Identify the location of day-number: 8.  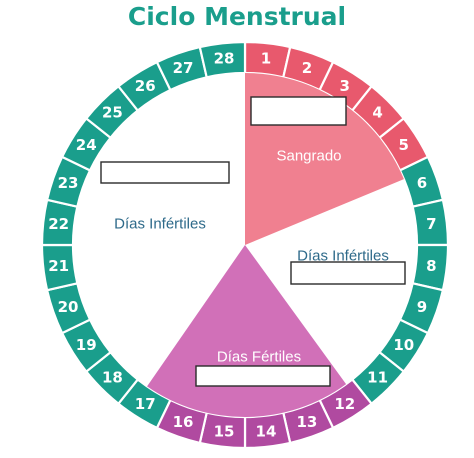
(431, 266).